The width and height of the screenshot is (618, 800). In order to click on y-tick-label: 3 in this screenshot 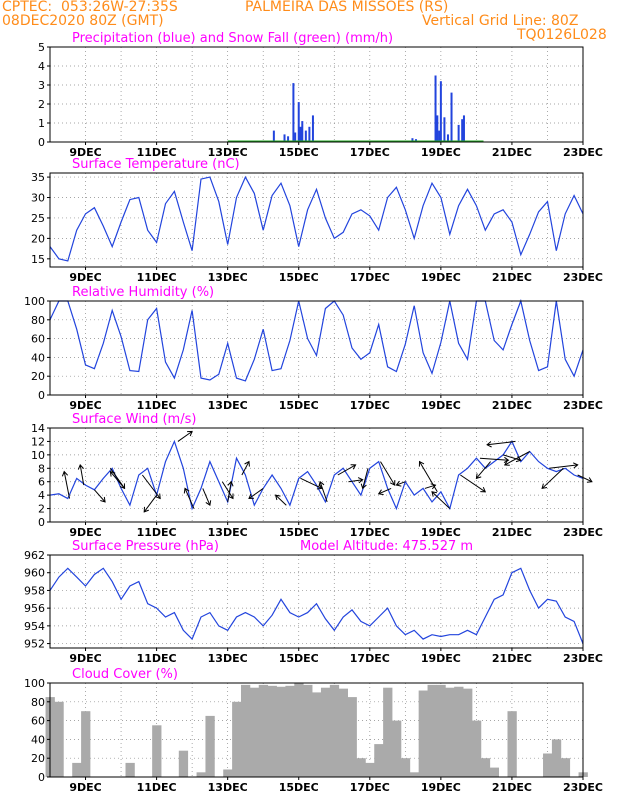, I will do `click(41, 85)`.